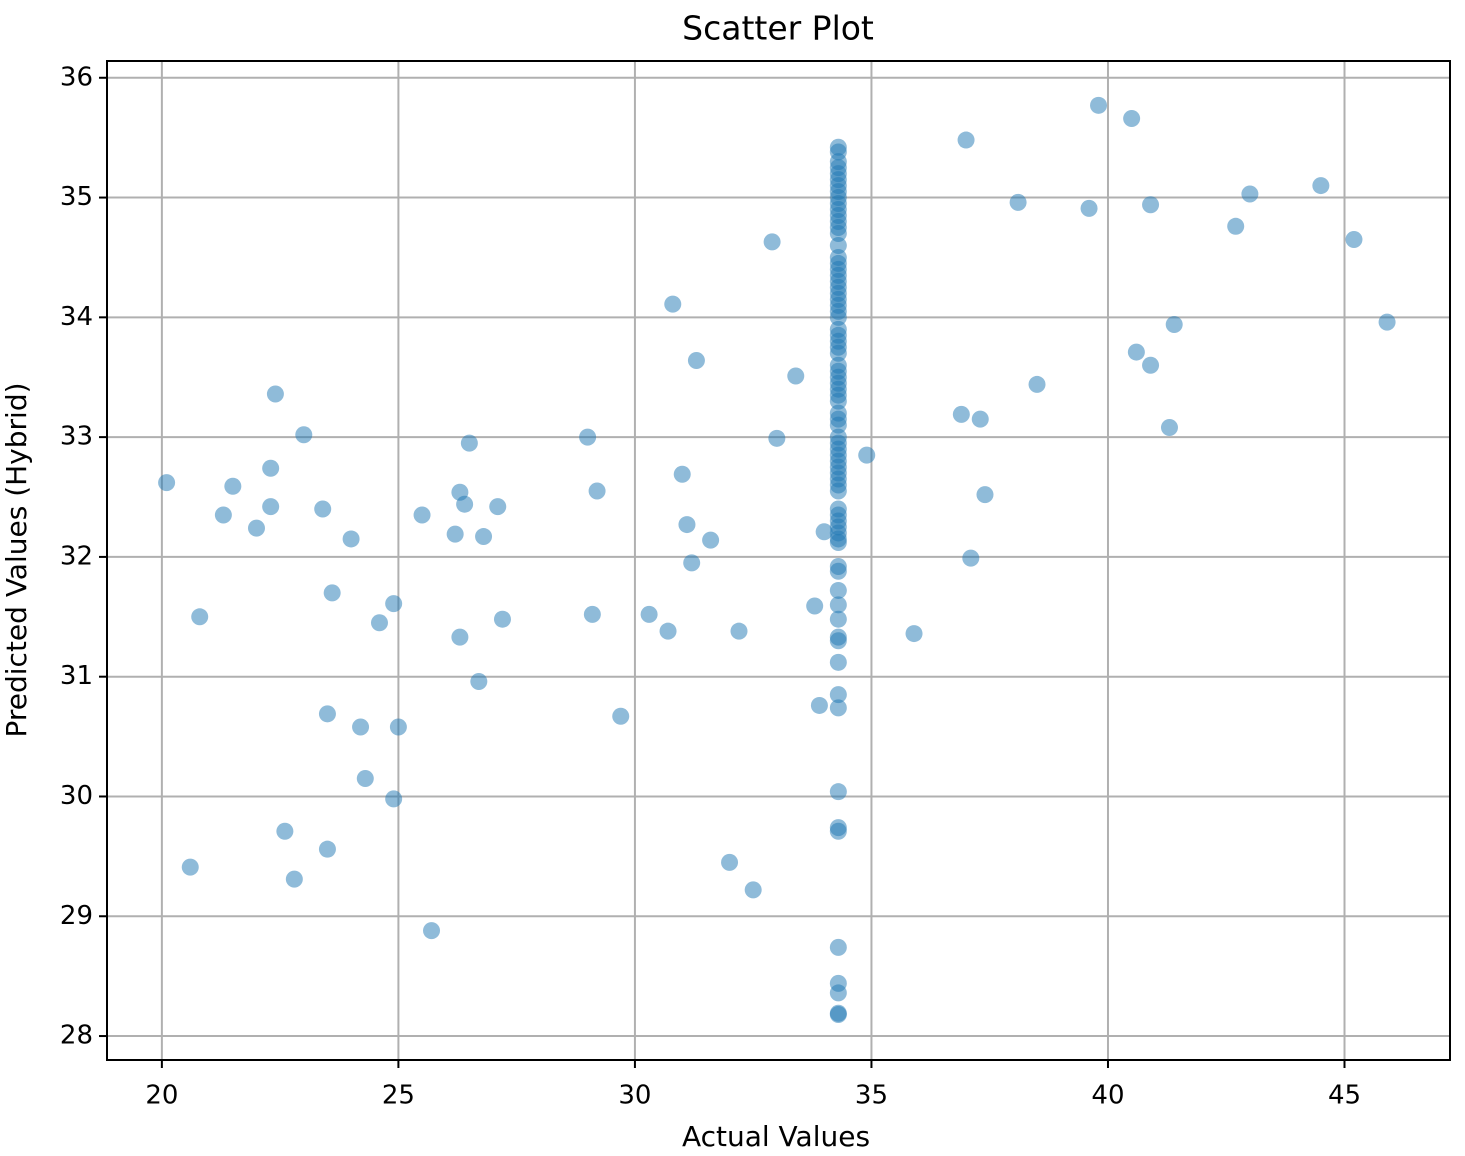 Image resolution: width=1465 pixels, height=1156 pixels. What do you see at coordinates (16, 559) in the screenshot?
I see `y-axis-label: Predicted Values (Hybrid)` at bounding box center [16, 559].